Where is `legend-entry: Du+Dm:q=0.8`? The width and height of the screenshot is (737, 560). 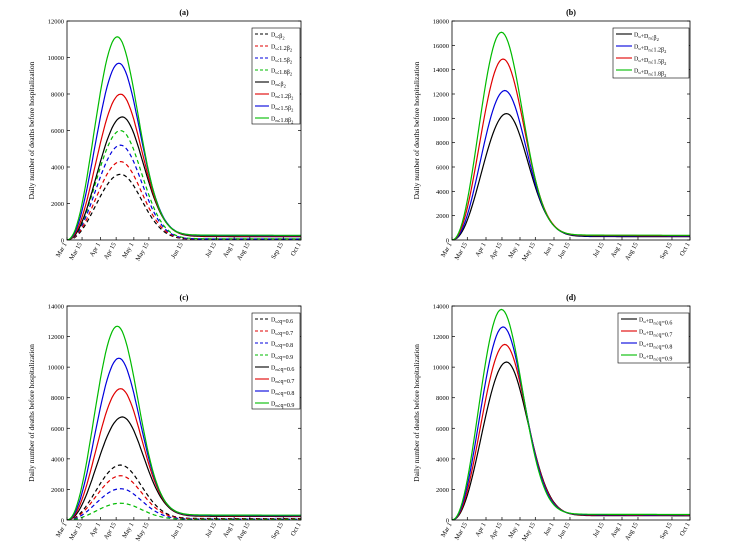 legend-entry: Du+Dm:q=0.8 is located at coordinates (655, 346).